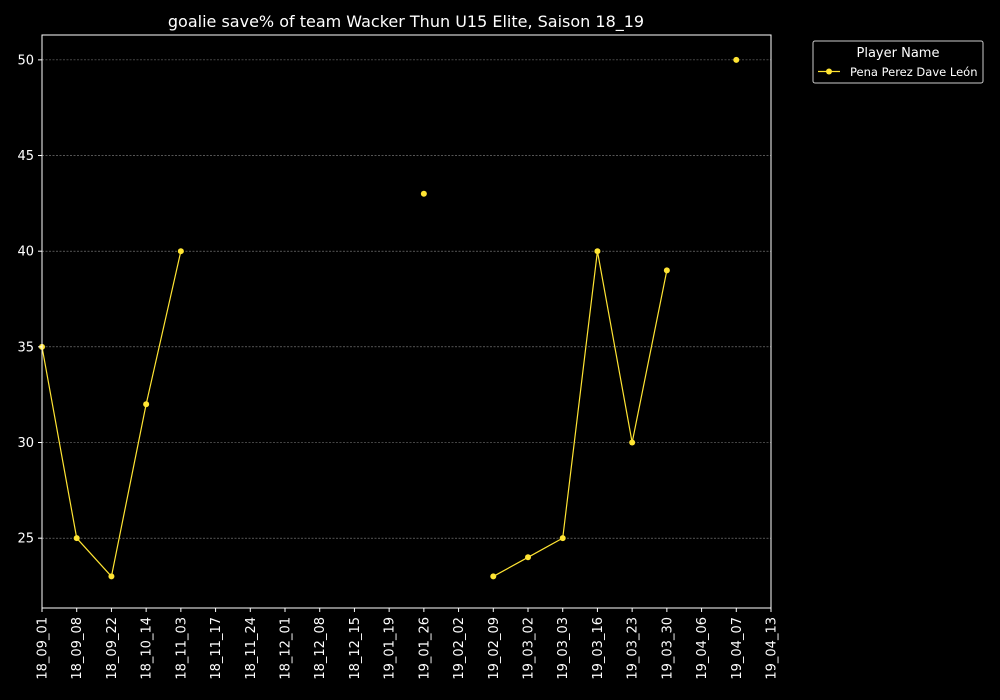 The image size is (1000, 700). Describe the element at coordinates (529, 648) in the screenshot. I see `x-tick-label: 19_03_02` at that location.